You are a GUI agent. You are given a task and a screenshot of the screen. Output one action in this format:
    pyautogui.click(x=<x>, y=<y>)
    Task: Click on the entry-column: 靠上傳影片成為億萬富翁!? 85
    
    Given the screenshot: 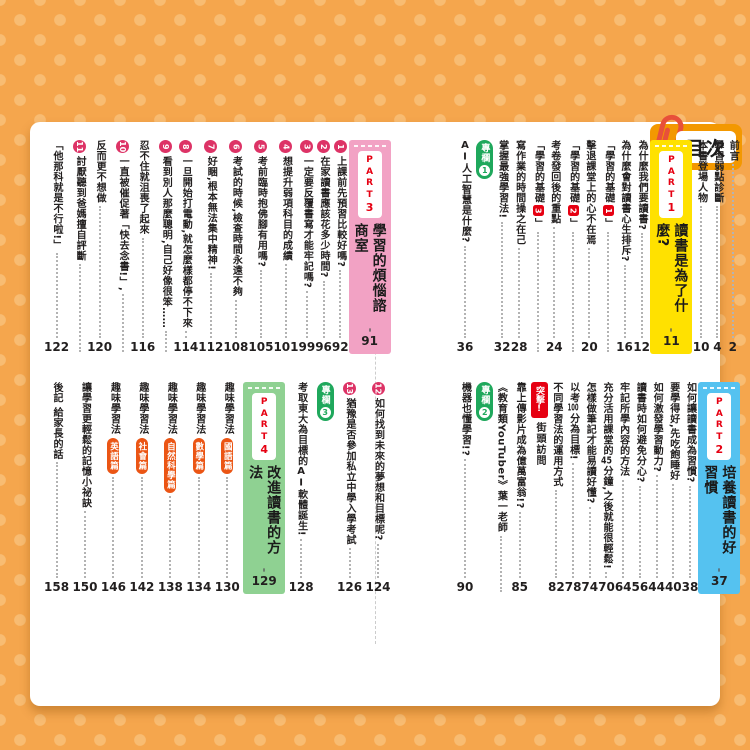 What is the action you would take?
    pyautogui.click(x=519, y=488)
    